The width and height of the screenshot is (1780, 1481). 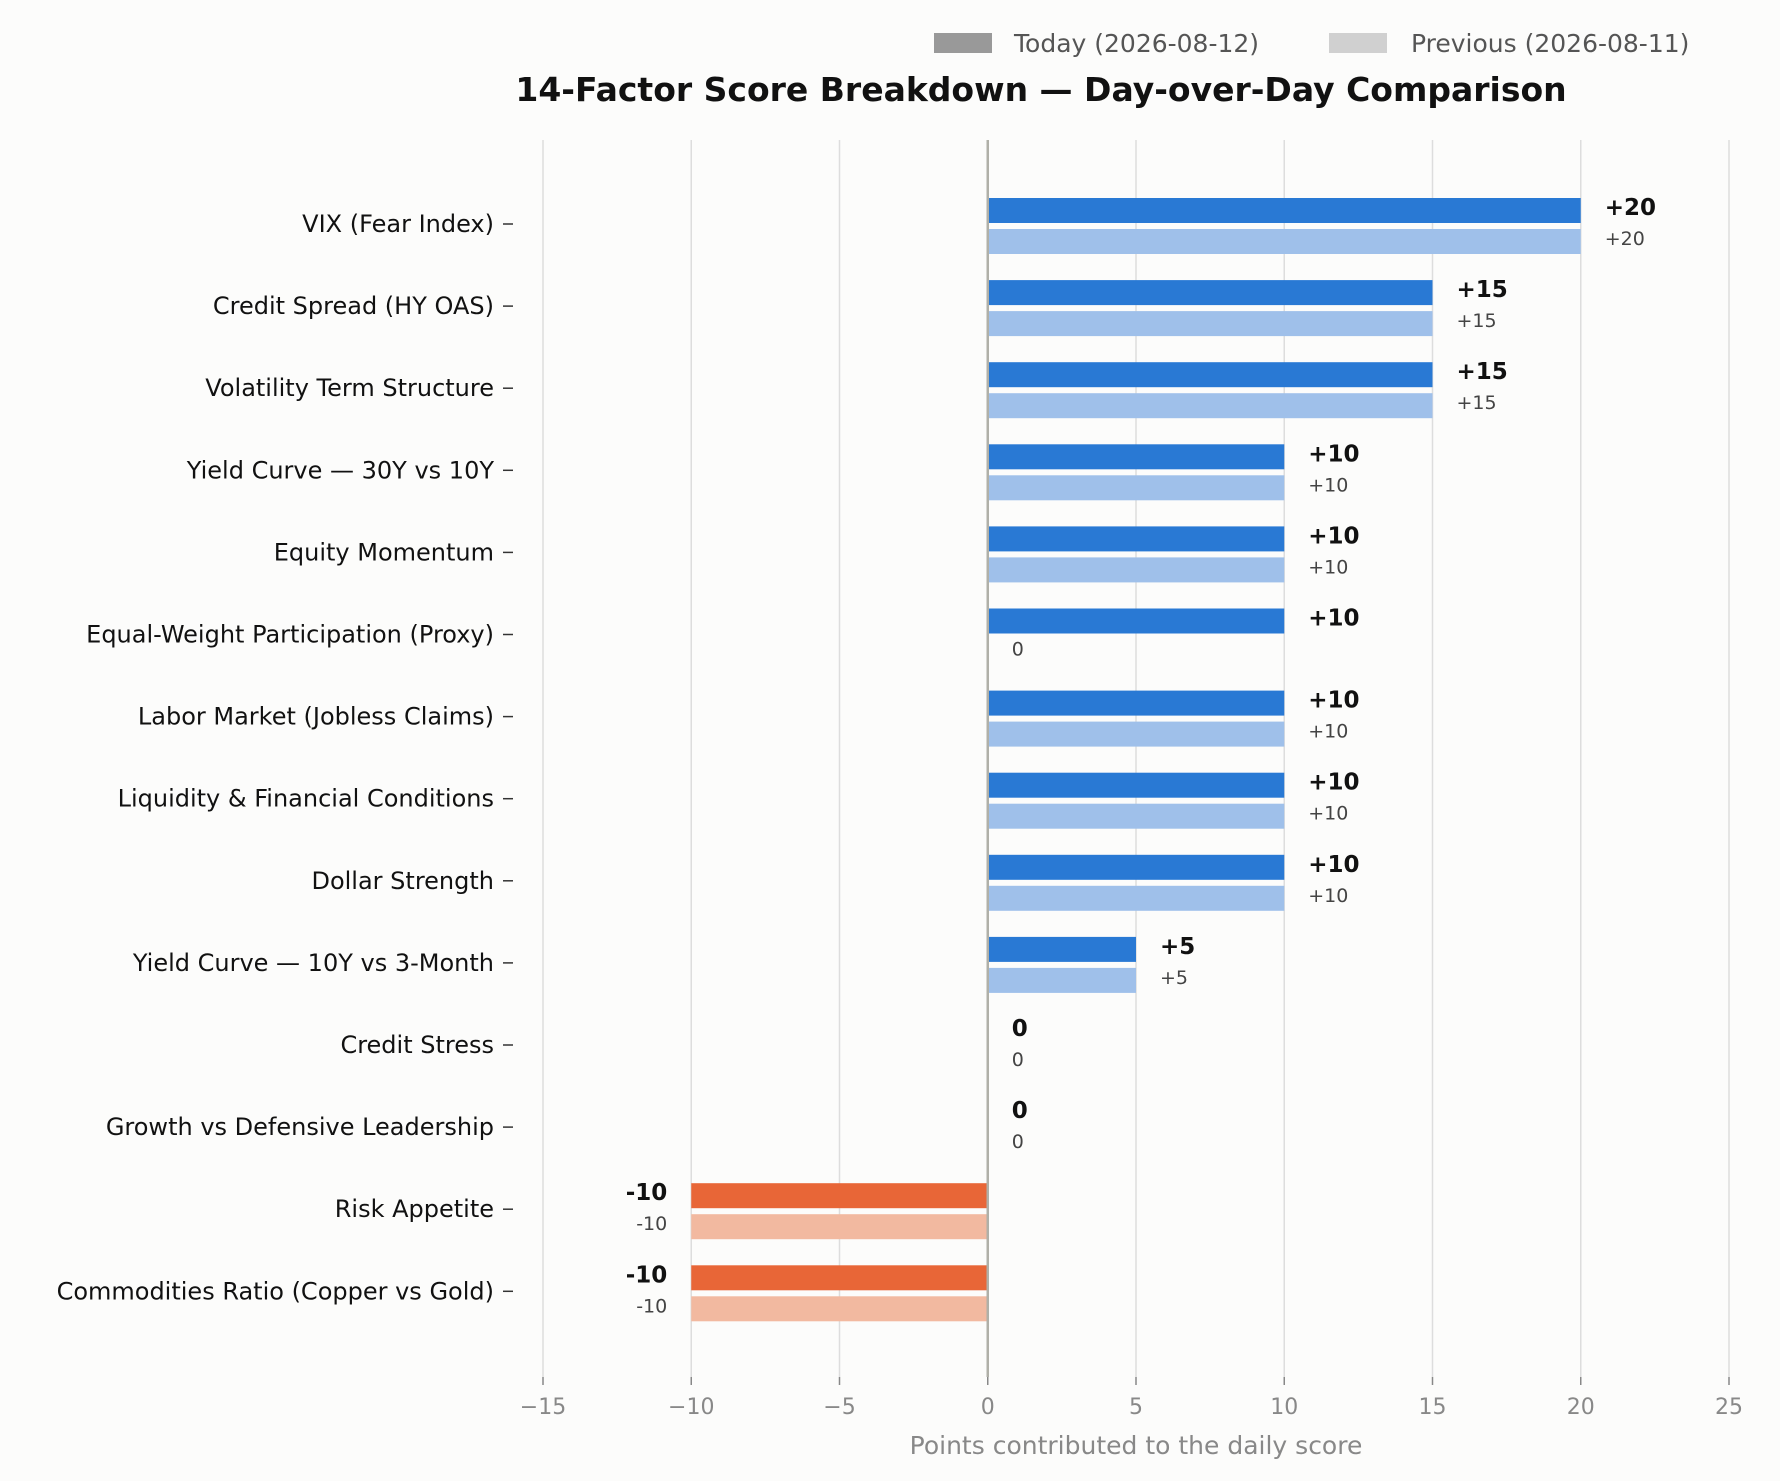 What do you see at coordinates (402, 881) in the screenshot?
I see `category-label: Dollar Strength` at bounding box center [402, 881].